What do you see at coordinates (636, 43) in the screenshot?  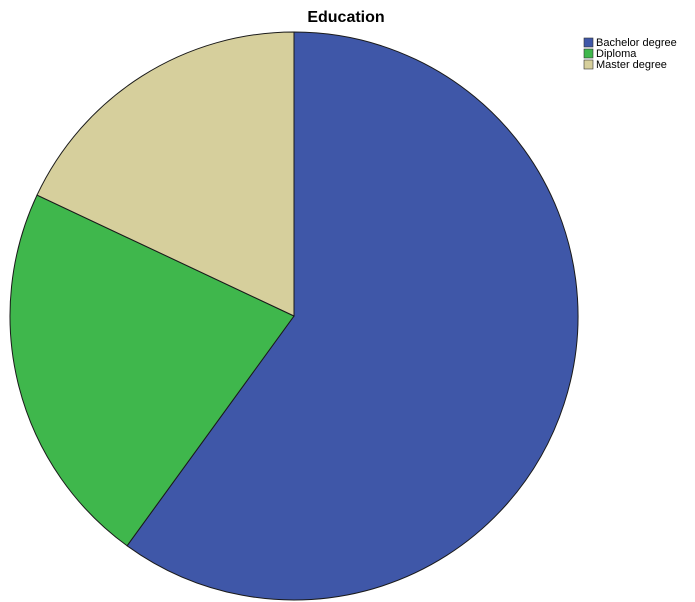 I see `legend-label-bachelor-degree: Bachelor degree` at bounding box center [636, 43].